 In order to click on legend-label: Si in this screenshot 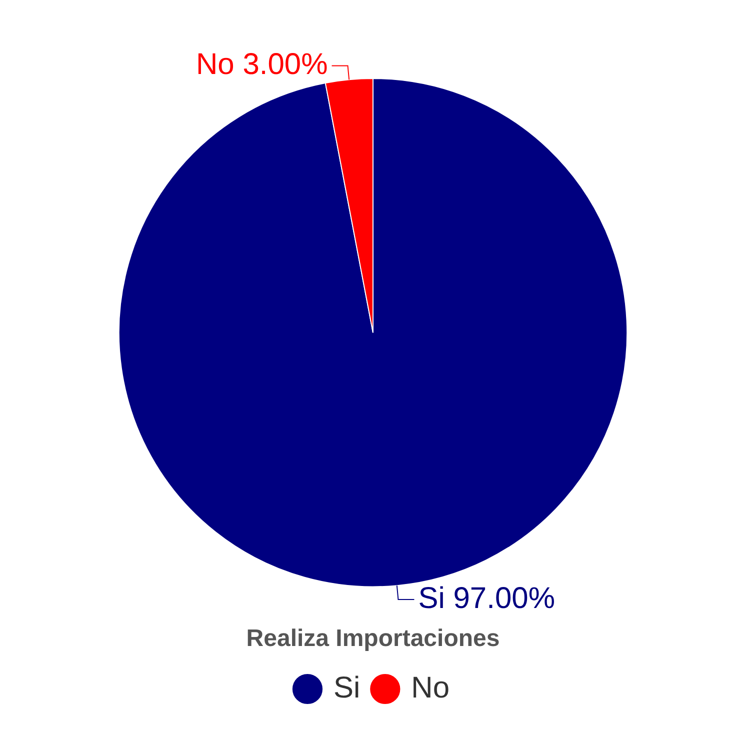, I will do `click(346, 687)`.